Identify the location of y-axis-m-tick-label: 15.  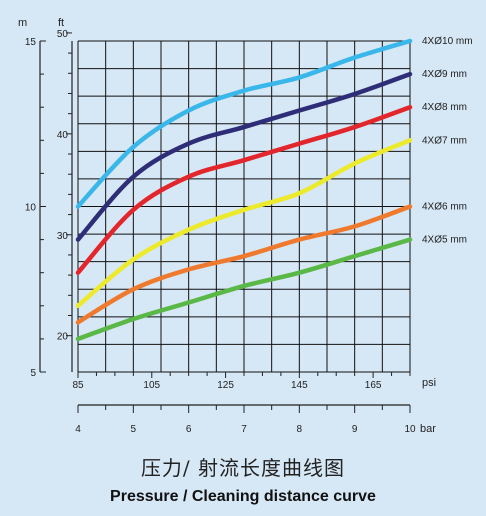
(31, 42).